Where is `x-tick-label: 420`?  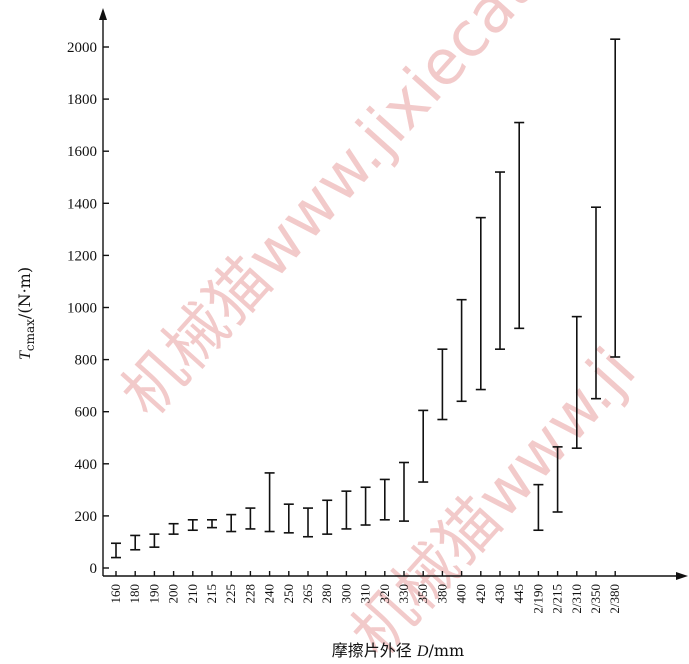 x-tick-label: 420 is located at coordinates (480, 594).